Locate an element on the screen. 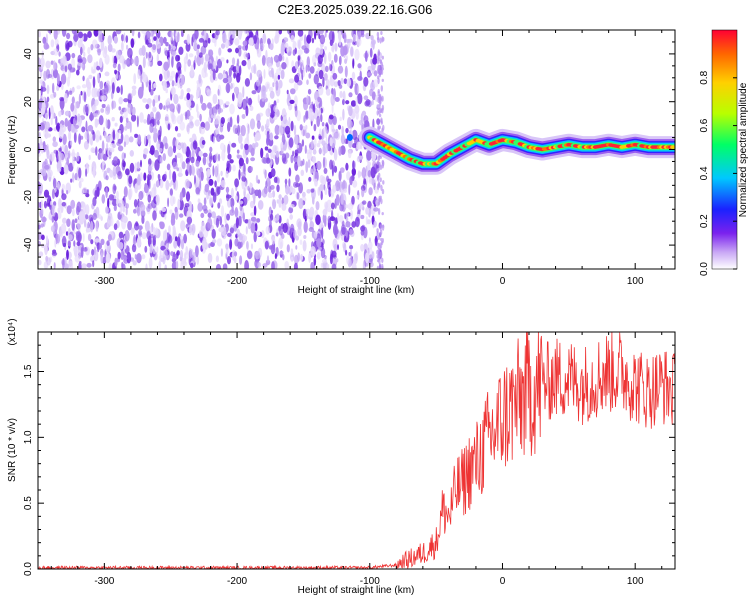 The width and height of the screenshot is (750, 600). spectrogram-xlabel: Height of straight line (km) is located at coordinates (356, 290).